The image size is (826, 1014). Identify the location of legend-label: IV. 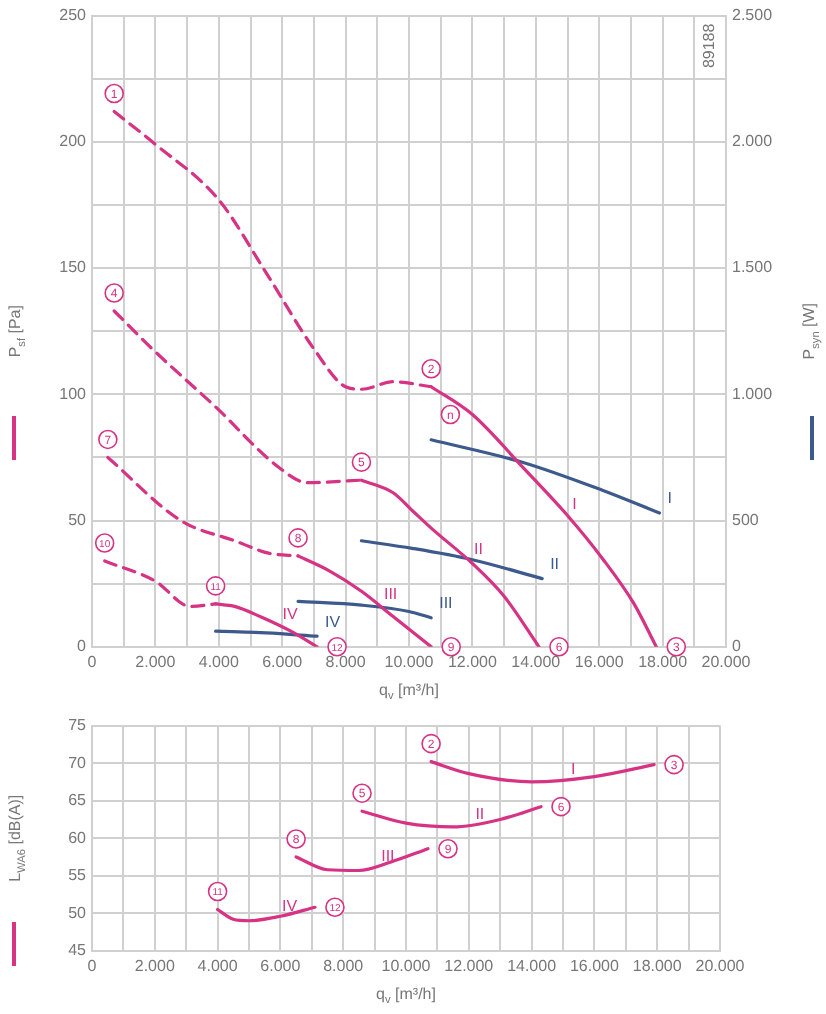
(290, 906).